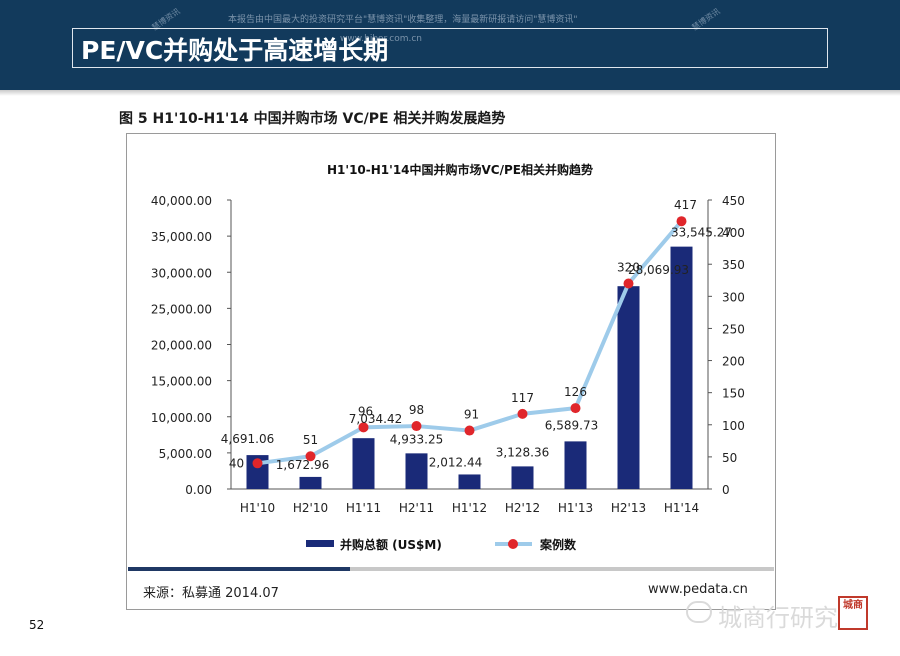 The image size is (900, 656). What do you see at coordinates (733, 233) in the screenshot?
I see `y-right-tick-label: 400` at bounding box center [733, 233].